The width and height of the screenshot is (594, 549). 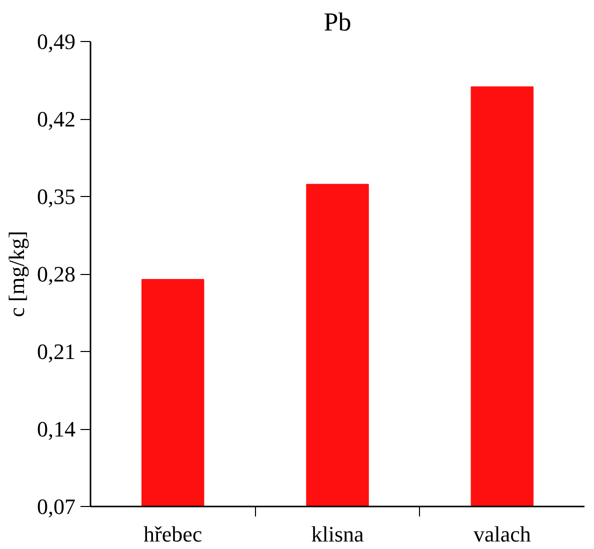 I want to click on y-tick-label: 0,49, so click(x=56, y=41).